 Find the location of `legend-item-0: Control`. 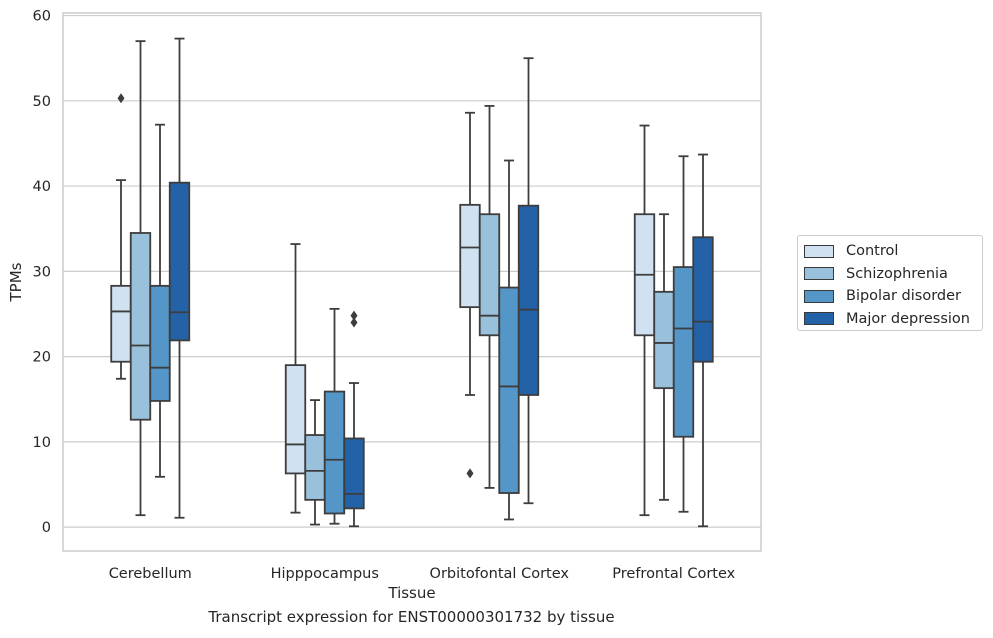

legend-item-0: Control is located at coordinates (893, 251).